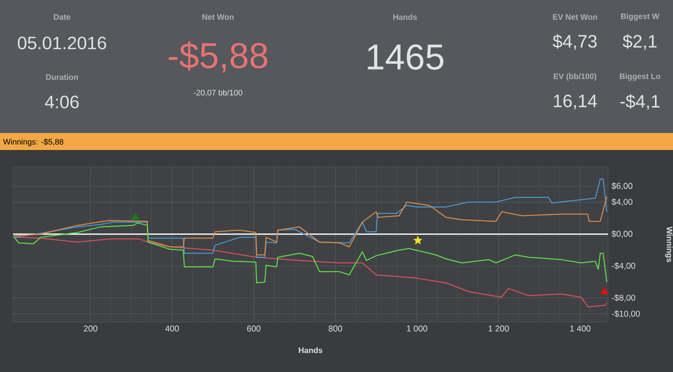 This screenshot has width=673, height=372. I want to click on text: 16,14, so click(575, 102).